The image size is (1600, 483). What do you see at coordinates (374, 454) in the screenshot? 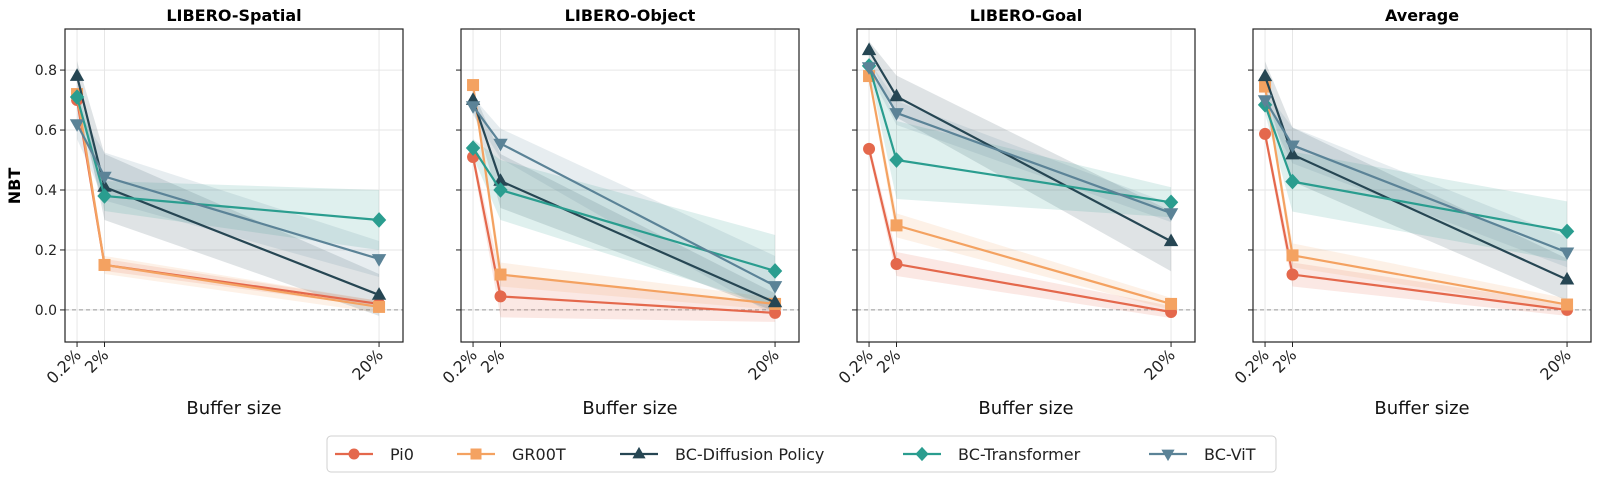
I see `legend-item-pi0: Pi0` at bounding box center [374, 454].